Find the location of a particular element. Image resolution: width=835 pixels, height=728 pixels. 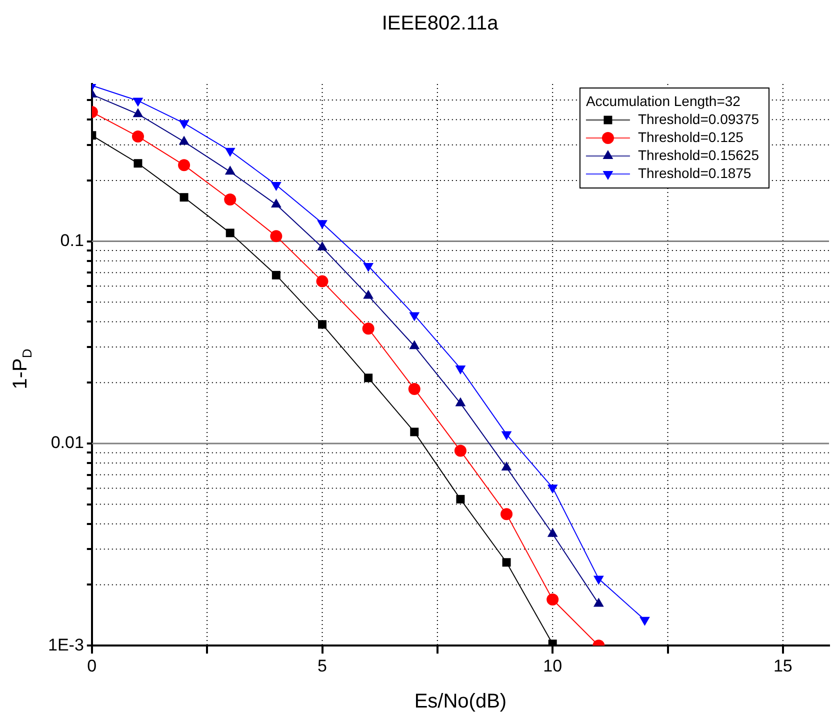

chart-title: IEEE802.11a is located at coordinates (441, 23).